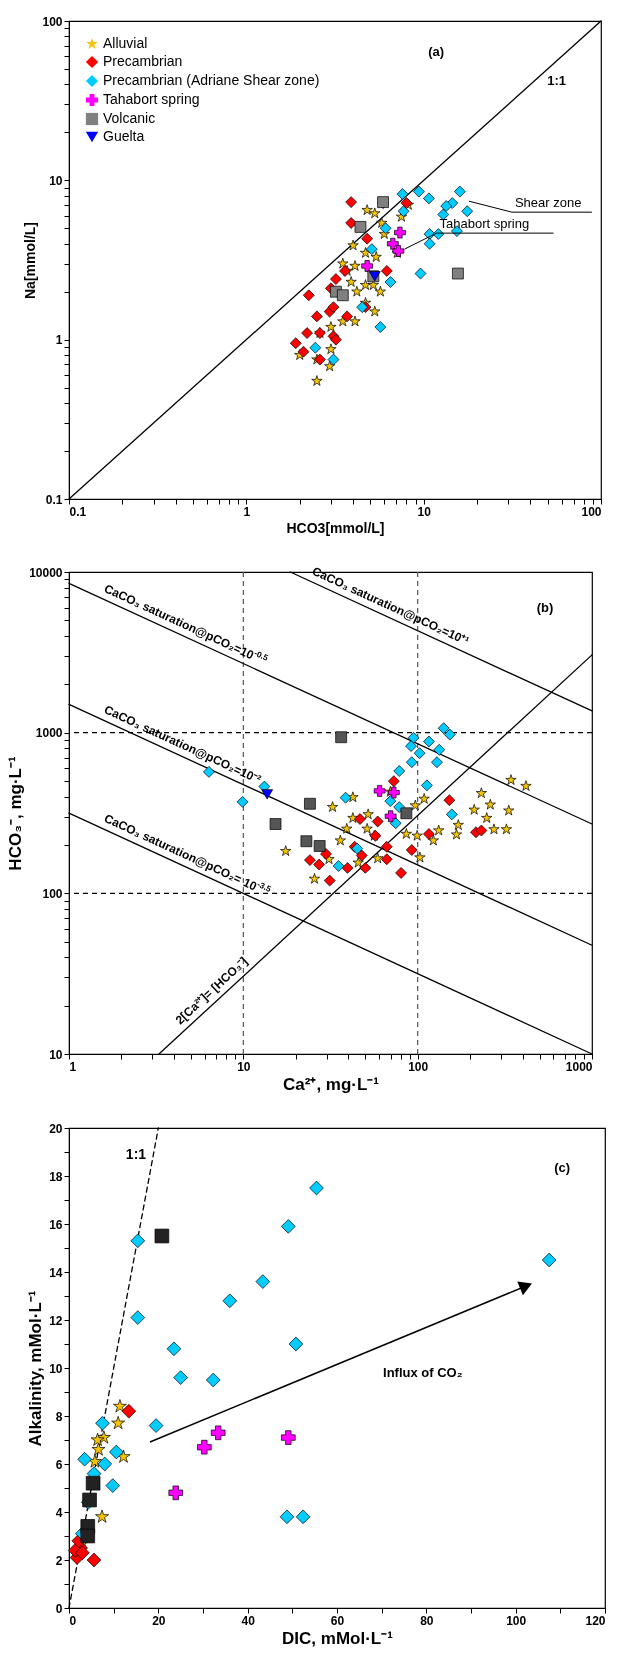 This screenshot has width=619, height=1664. Describe the element at coordinates (211, 80) in the screenshot. I see `legend-label: Precambrian (Adriane Shear zone)` at that location.